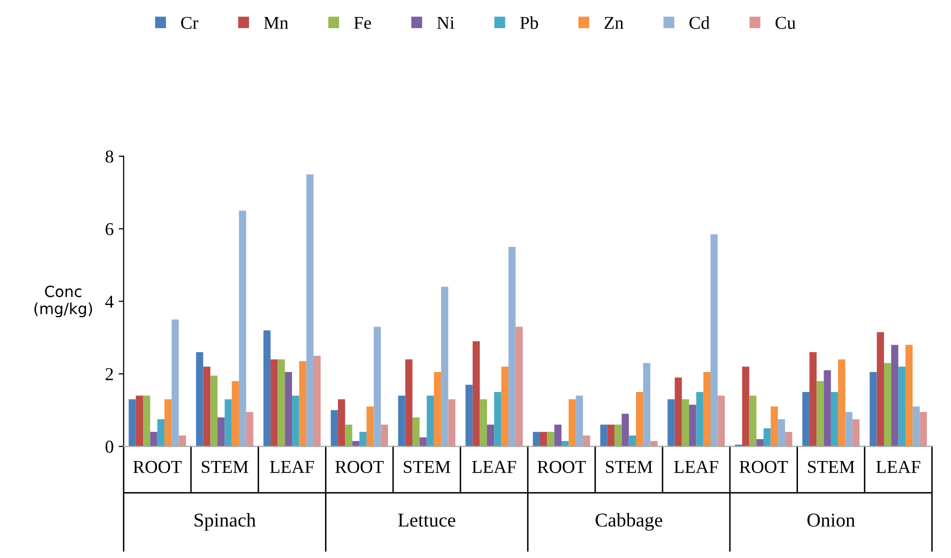 This screenshot has height=558, width=951. I want to click on legend-label: Cu, so click(786, 22).